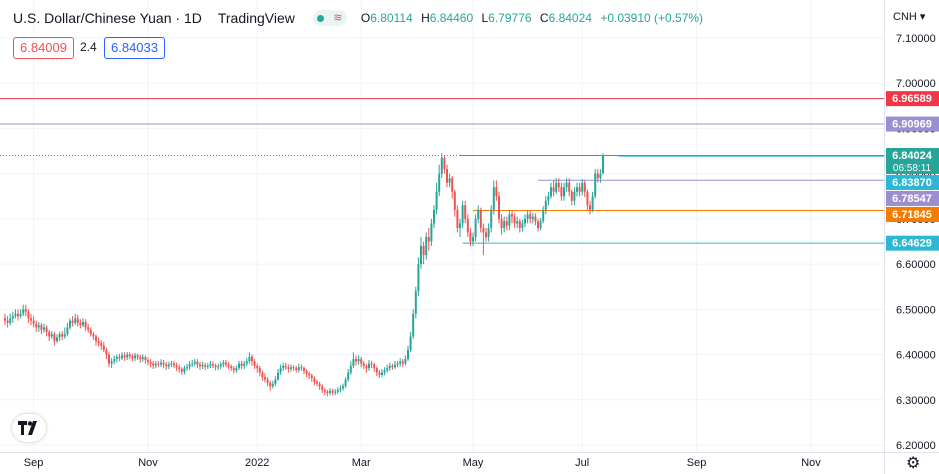  I want to click on sell-price-box: 6.84009, so click(43, 48).